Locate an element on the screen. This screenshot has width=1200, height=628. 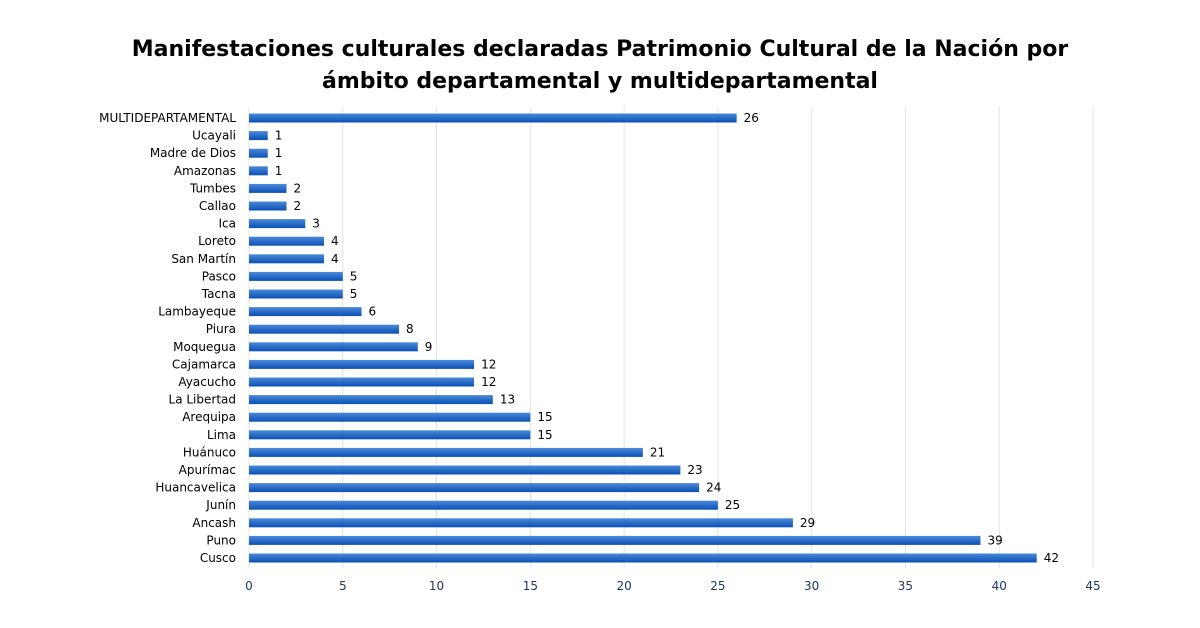
data-label: 23 is located at coordinates (694, 470).